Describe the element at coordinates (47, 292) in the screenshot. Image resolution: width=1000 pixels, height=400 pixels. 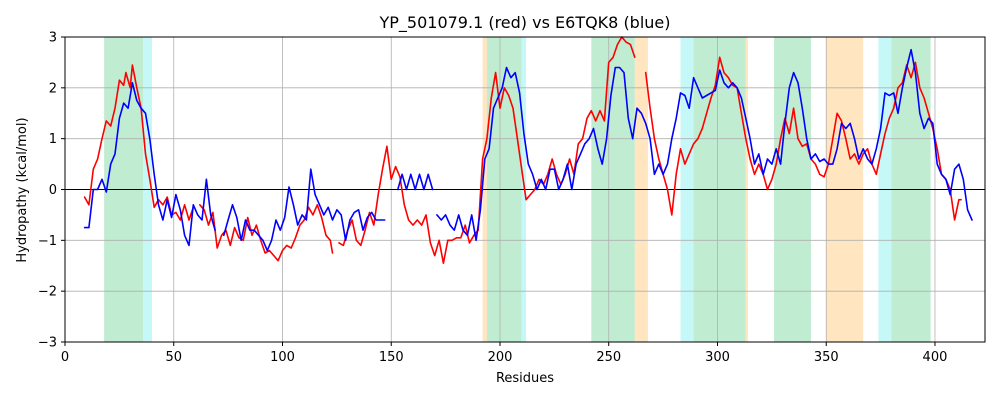
I see `y-tick-label: −2` at that location.